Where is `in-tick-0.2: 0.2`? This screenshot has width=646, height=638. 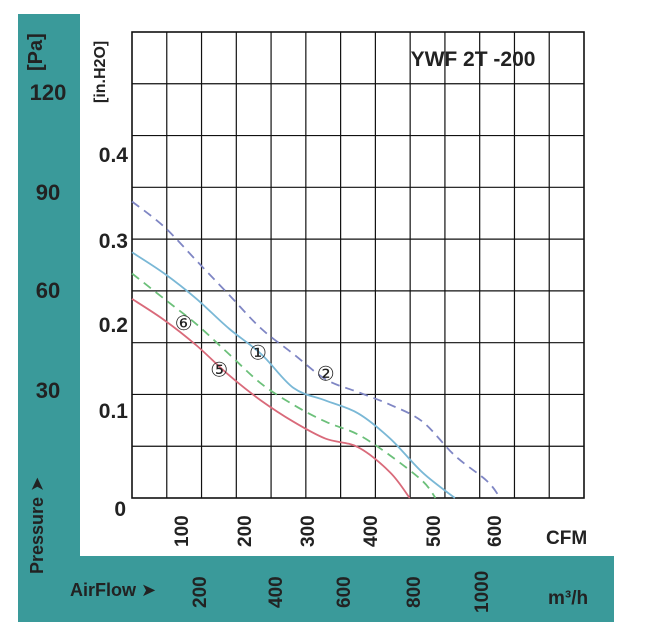 in-tick-0.2: 0.2 is located at coordinates (113, 325).